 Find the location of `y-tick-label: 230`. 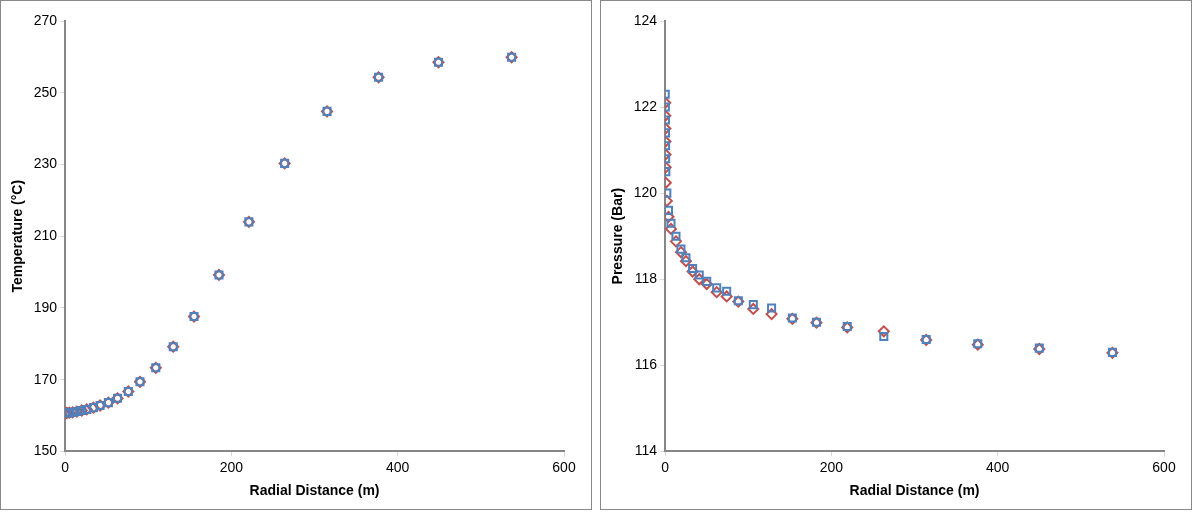

y-tick-label: 230 is located at coordinates (45, 163).